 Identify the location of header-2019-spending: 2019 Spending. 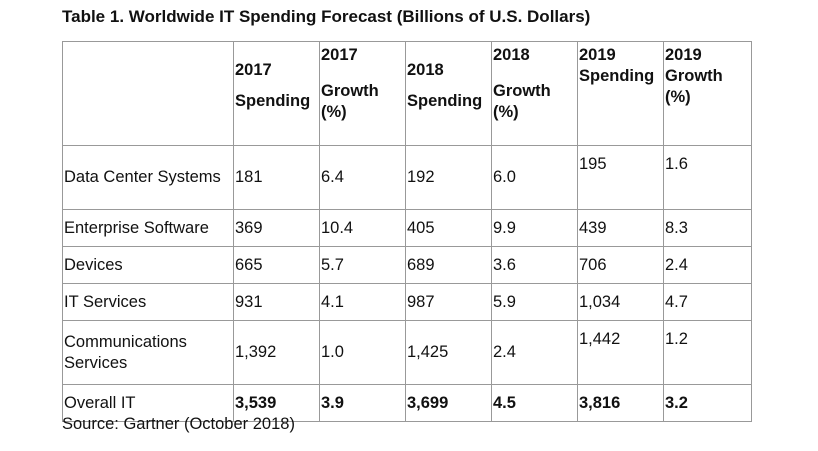
(620, 93).